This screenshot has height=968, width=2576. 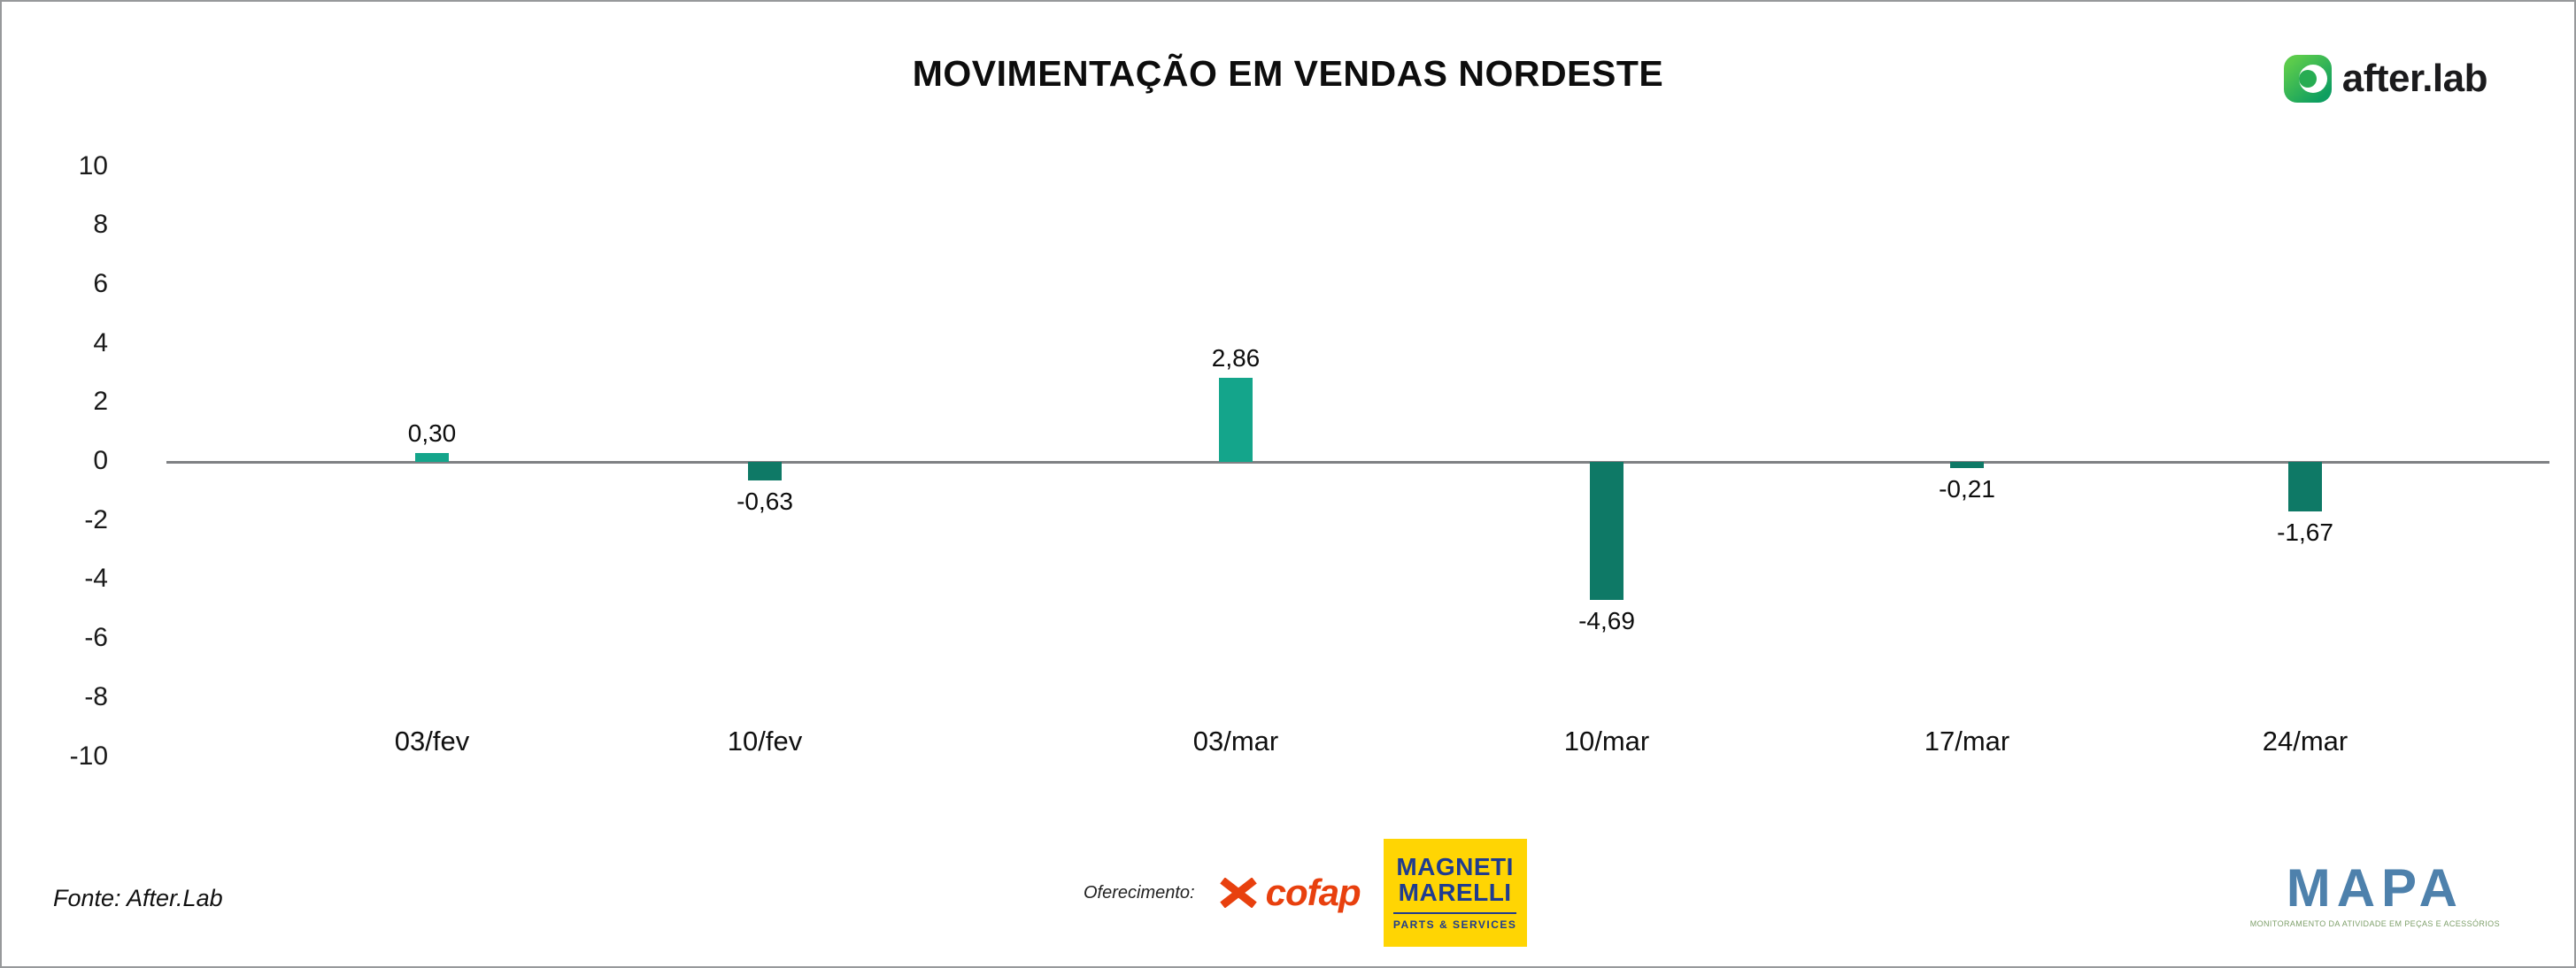 I want to click on x-axis-line, so click(x=1357, y=462).